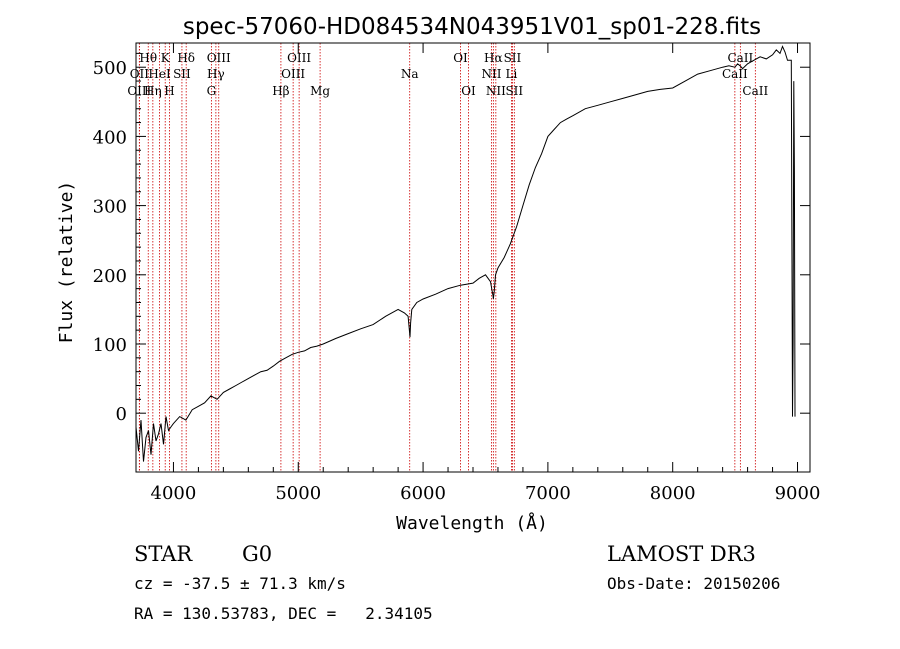  Describe the element at coordinates (169, 91) in the screenshot. I see `line-label-7: H` at that location.